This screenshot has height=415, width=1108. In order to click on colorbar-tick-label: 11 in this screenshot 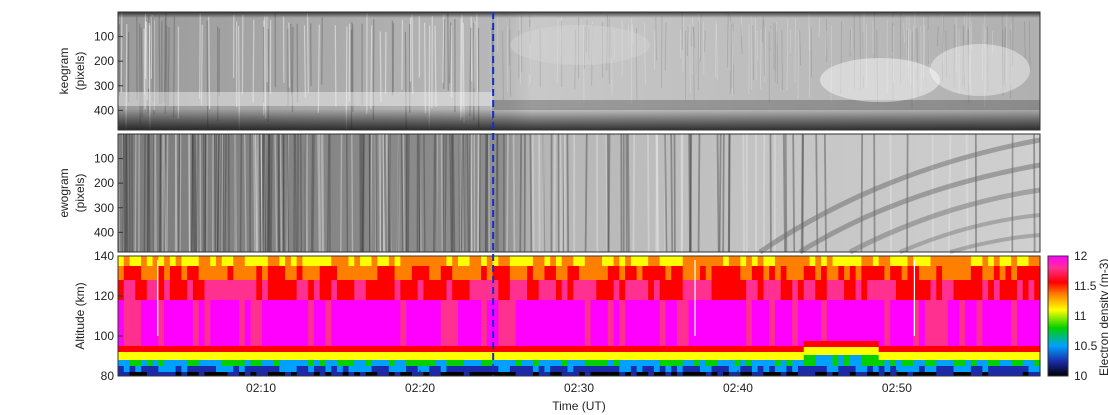, I will do `click(1080, 316)`.